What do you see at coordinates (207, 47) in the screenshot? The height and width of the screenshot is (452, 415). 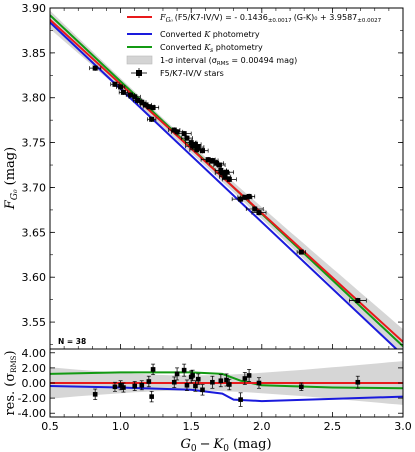 I see `legend-ks-var: K` at bounding box center [207, 47].